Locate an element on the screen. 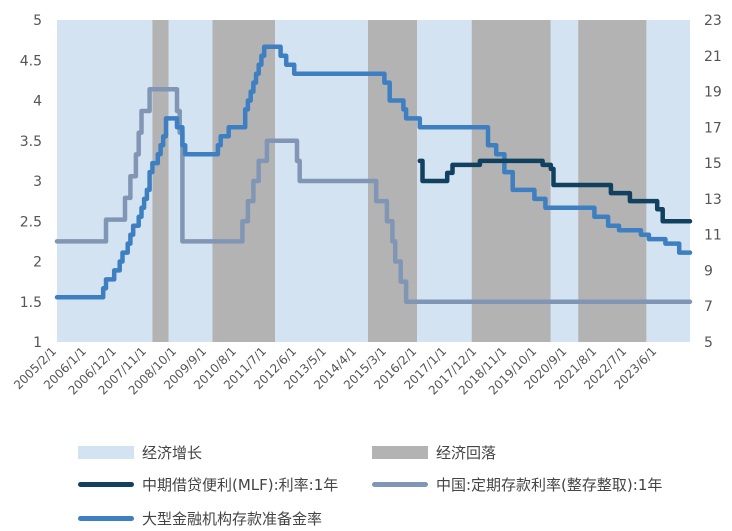  left-tick-label-3: 2.5 is located at coordinates (31, 222).